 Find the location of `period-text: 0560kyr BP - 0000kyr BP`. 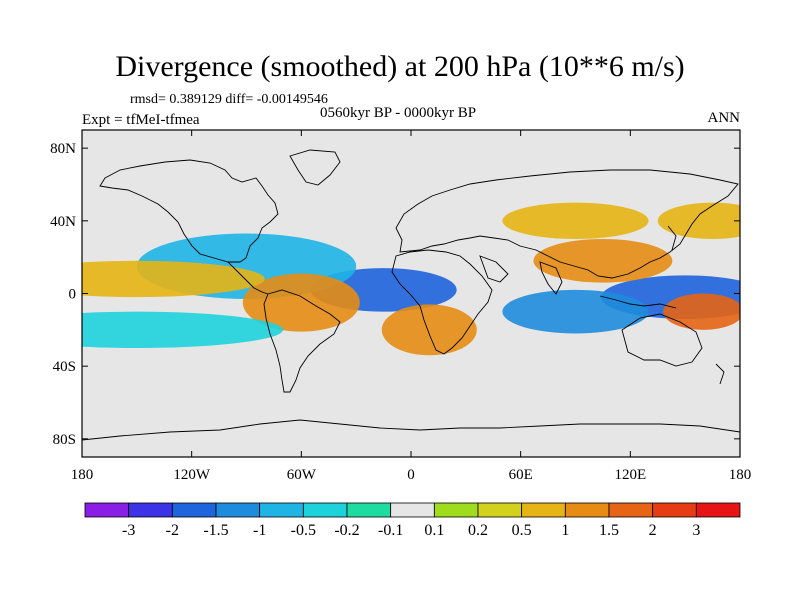

period-text: 0560kyr BP - 0000kyr BP is located at coordinates (398, 113).